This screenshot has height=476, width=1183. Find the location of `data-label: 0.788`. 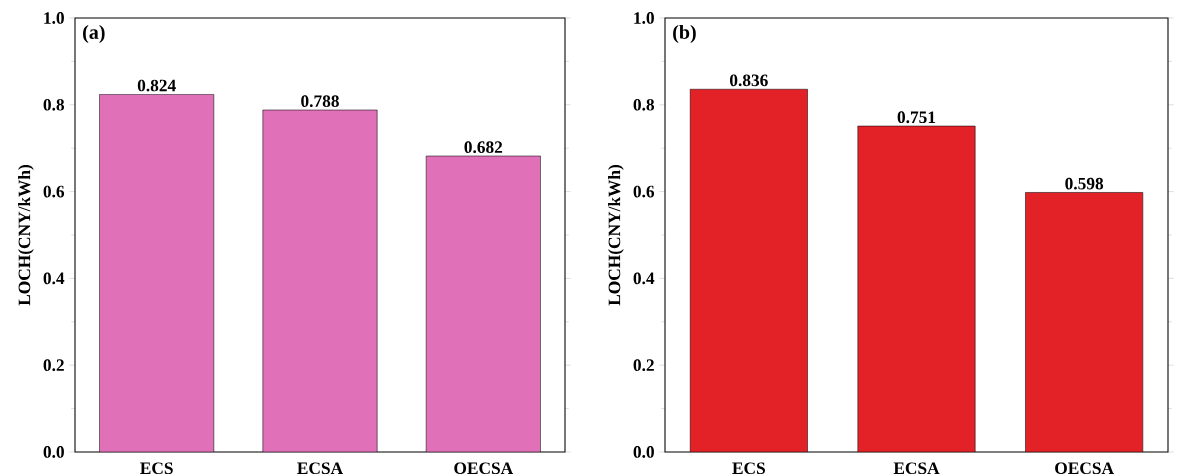

data-label: 0.788 is located at coordinates (320, 101).